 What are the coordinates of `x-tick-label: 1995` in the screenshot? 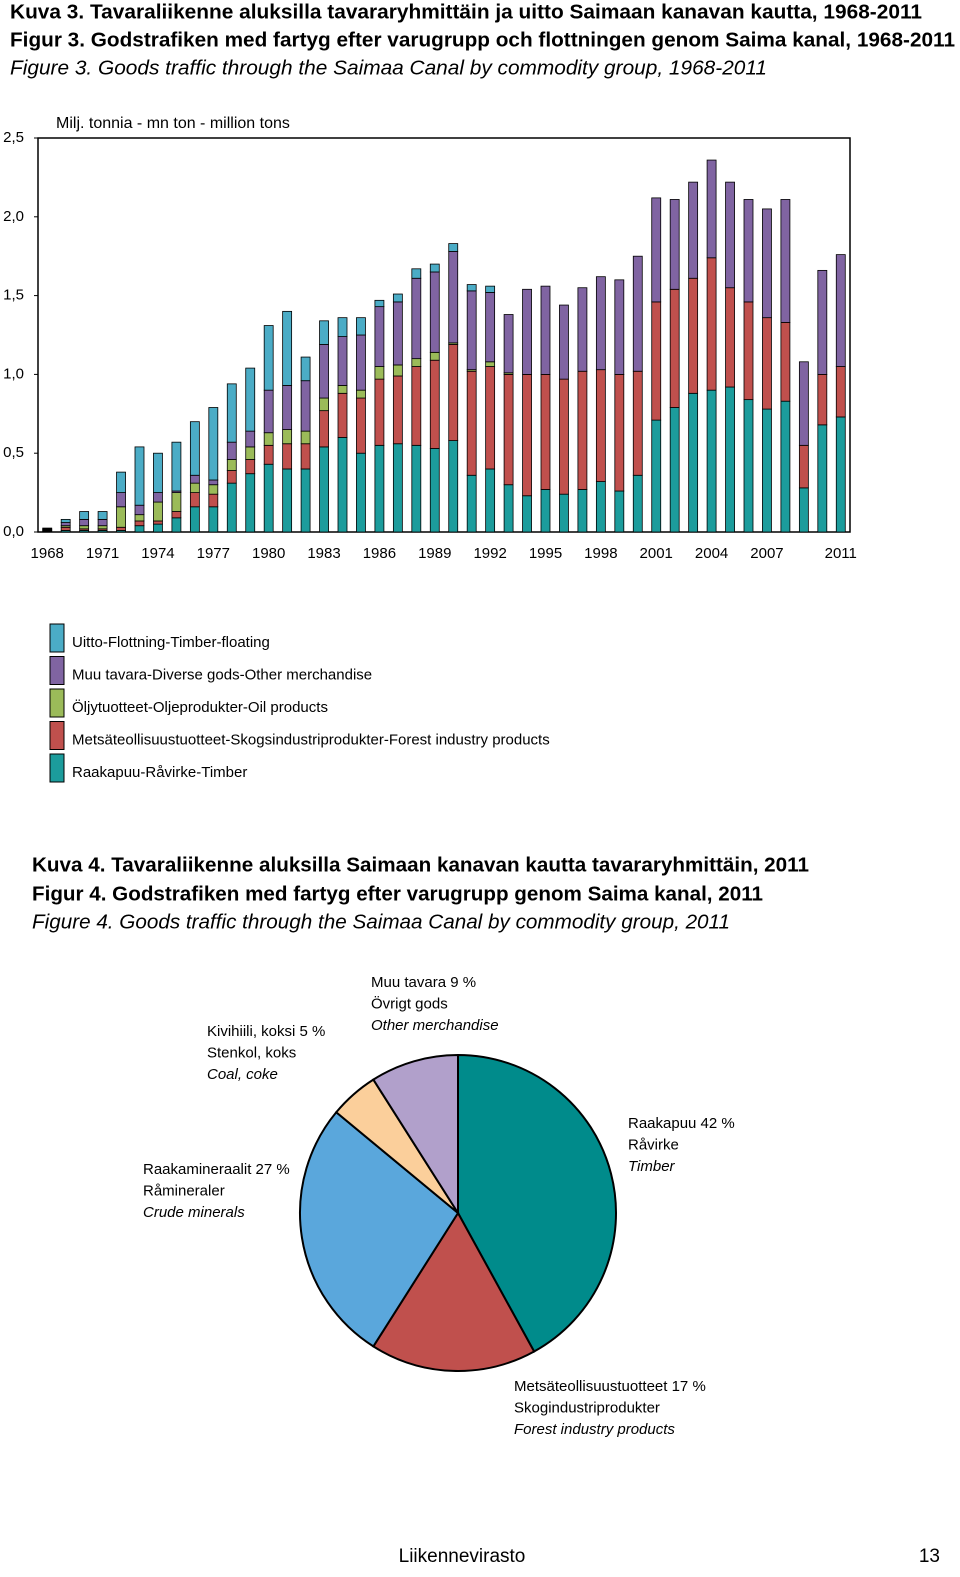 It's located at (545, 553).